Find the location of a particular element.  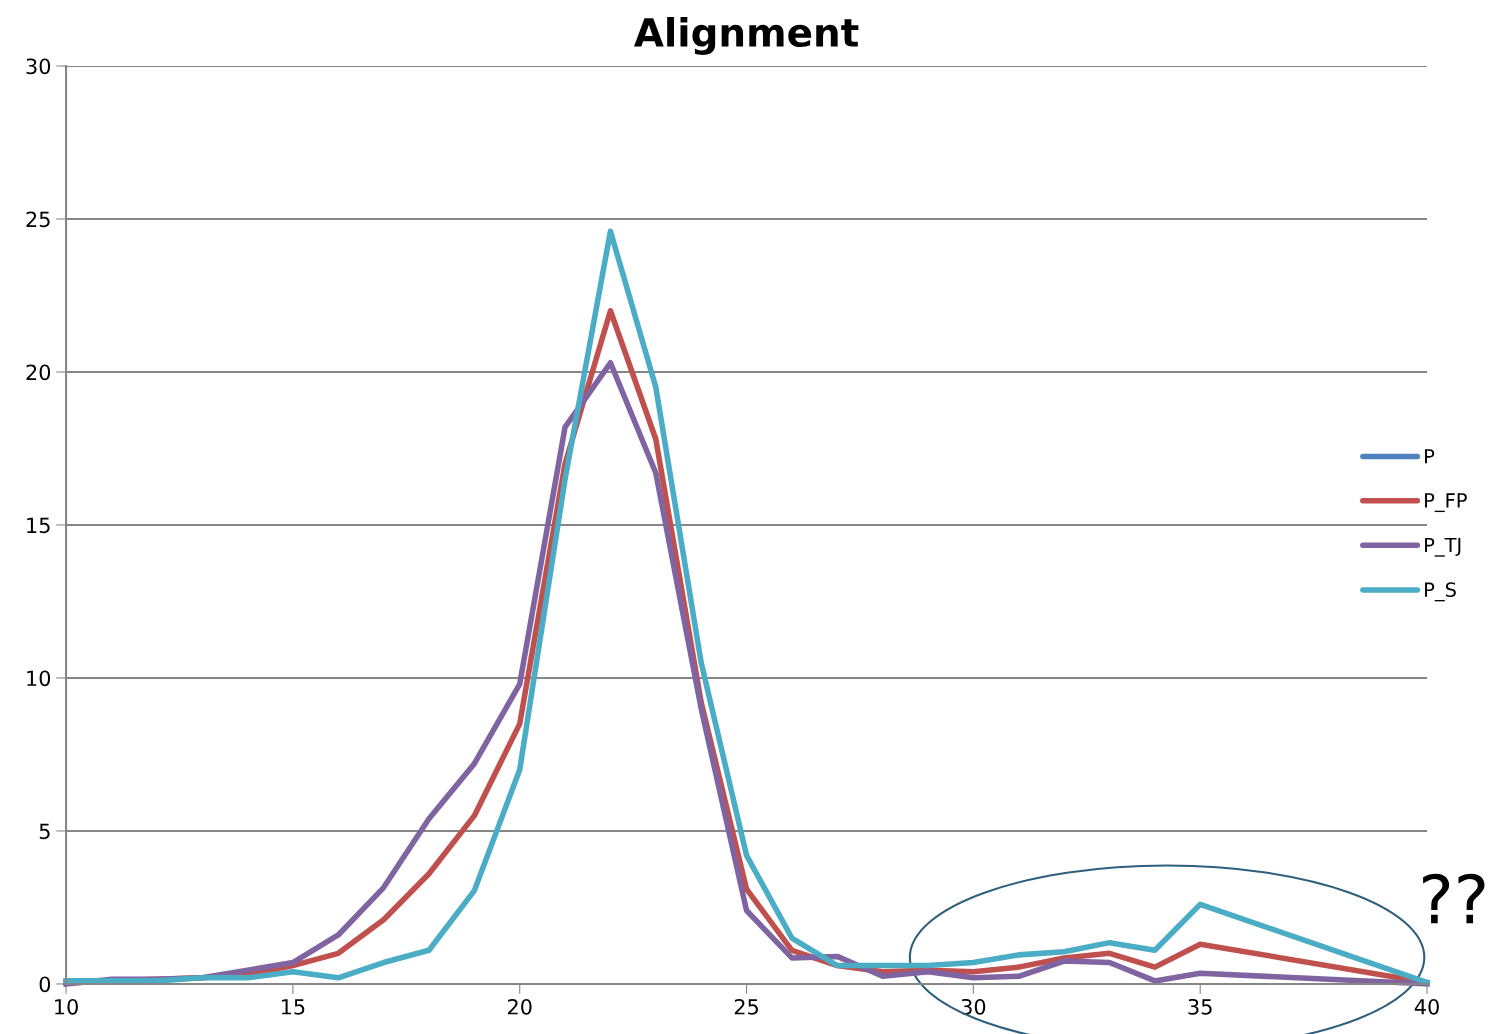

y-tick-label: 10 is located at coordinates (39, 678).